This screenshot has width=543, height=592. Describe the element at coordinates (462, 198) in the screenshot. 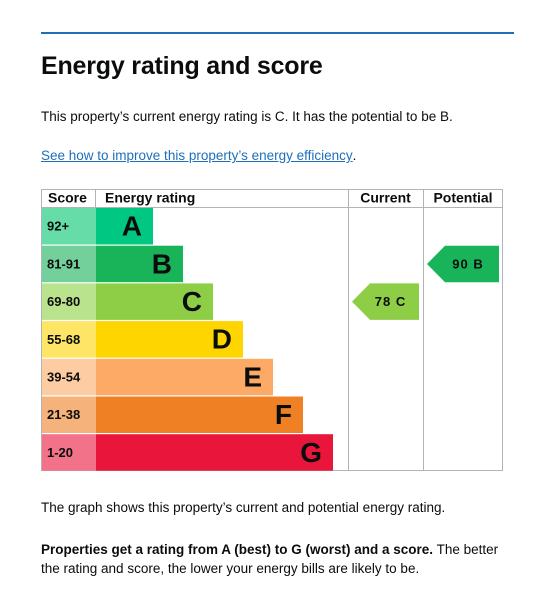

I see `header-potential: Potential` at that location.